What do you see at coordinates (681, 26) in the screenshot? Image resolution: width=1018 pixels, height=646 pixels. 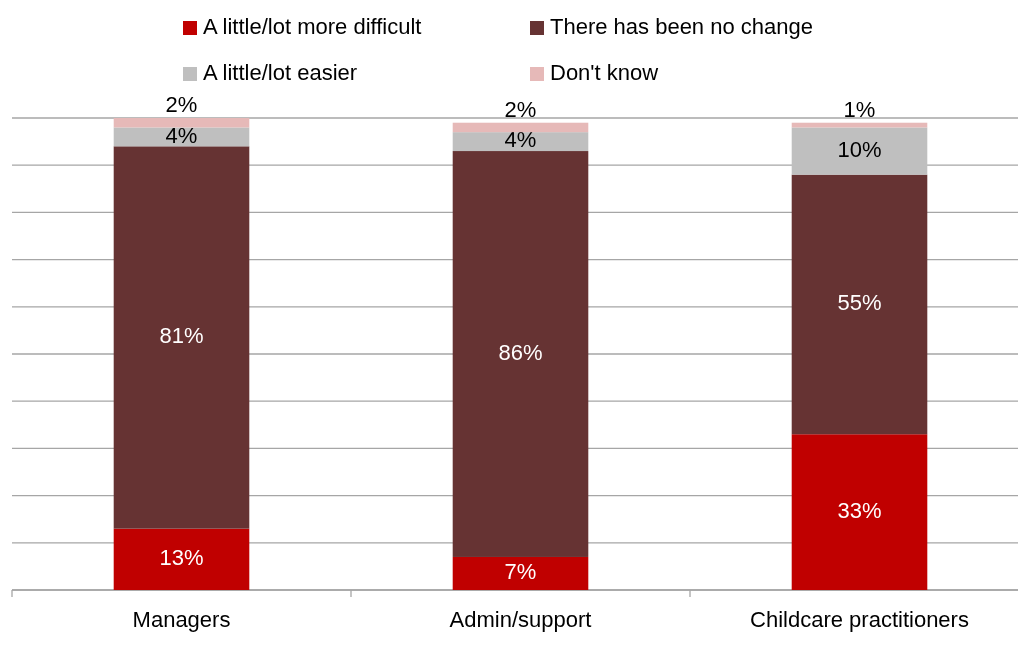 I see `legend-label: There has been no change` at bounding box center [681, 26].